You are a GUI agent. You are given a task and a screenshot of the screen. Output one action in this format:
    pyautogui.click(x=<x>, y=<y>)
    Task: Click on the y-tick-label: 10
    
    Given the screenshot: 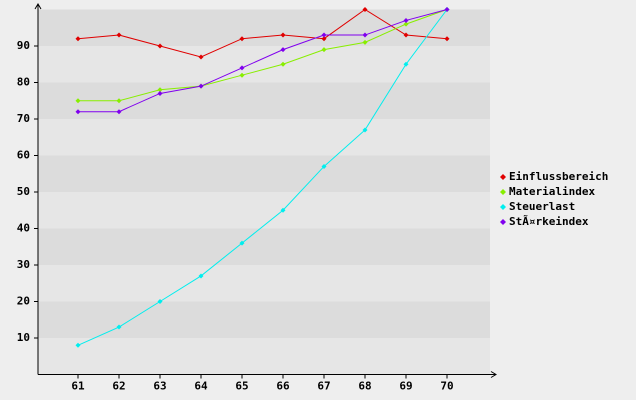 What is the action you would take?
    pyautogui.click(x=23, y=337)
    